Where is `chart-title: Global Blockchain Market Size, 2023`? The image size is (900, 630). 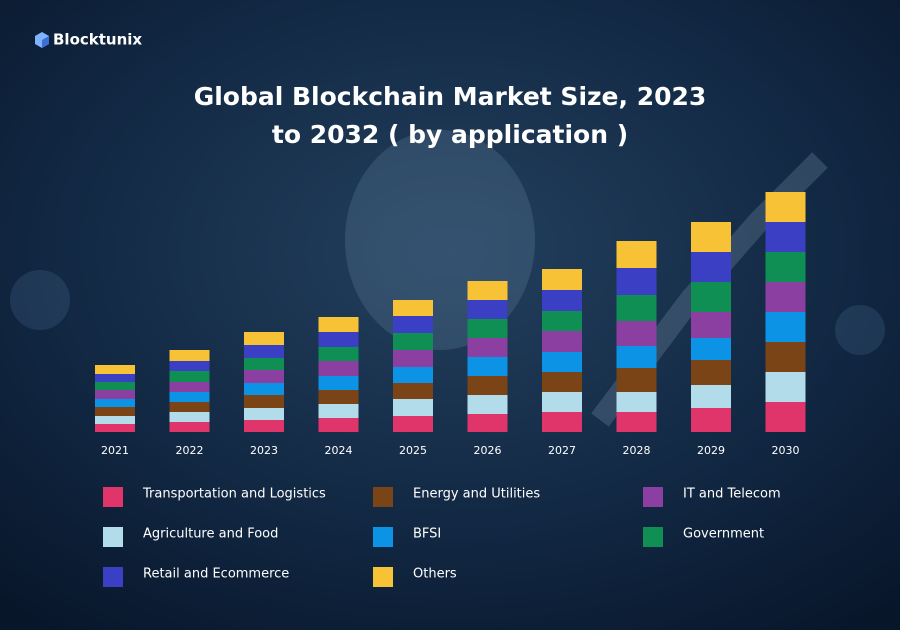 chart-title: Global Blockchain Market Size, 2023 is located at coordinates (450, 96).